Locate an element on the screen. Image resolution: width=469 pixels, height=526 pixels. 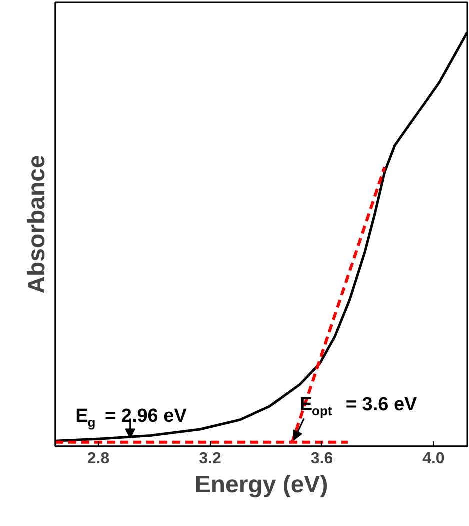
x-tick-label: 3.2 is located at coordinates (210, 459).